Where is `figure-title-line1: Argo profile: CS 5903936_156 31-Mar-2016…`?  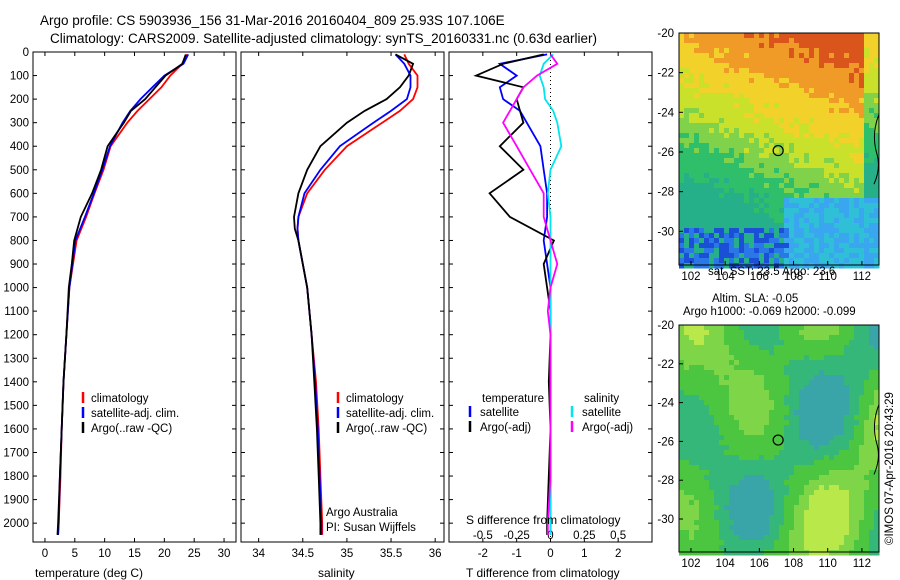
figure-title-line1: Argo profile: CS 5903936_156 31-Mar-2016… is located at coordinates (272, 20).